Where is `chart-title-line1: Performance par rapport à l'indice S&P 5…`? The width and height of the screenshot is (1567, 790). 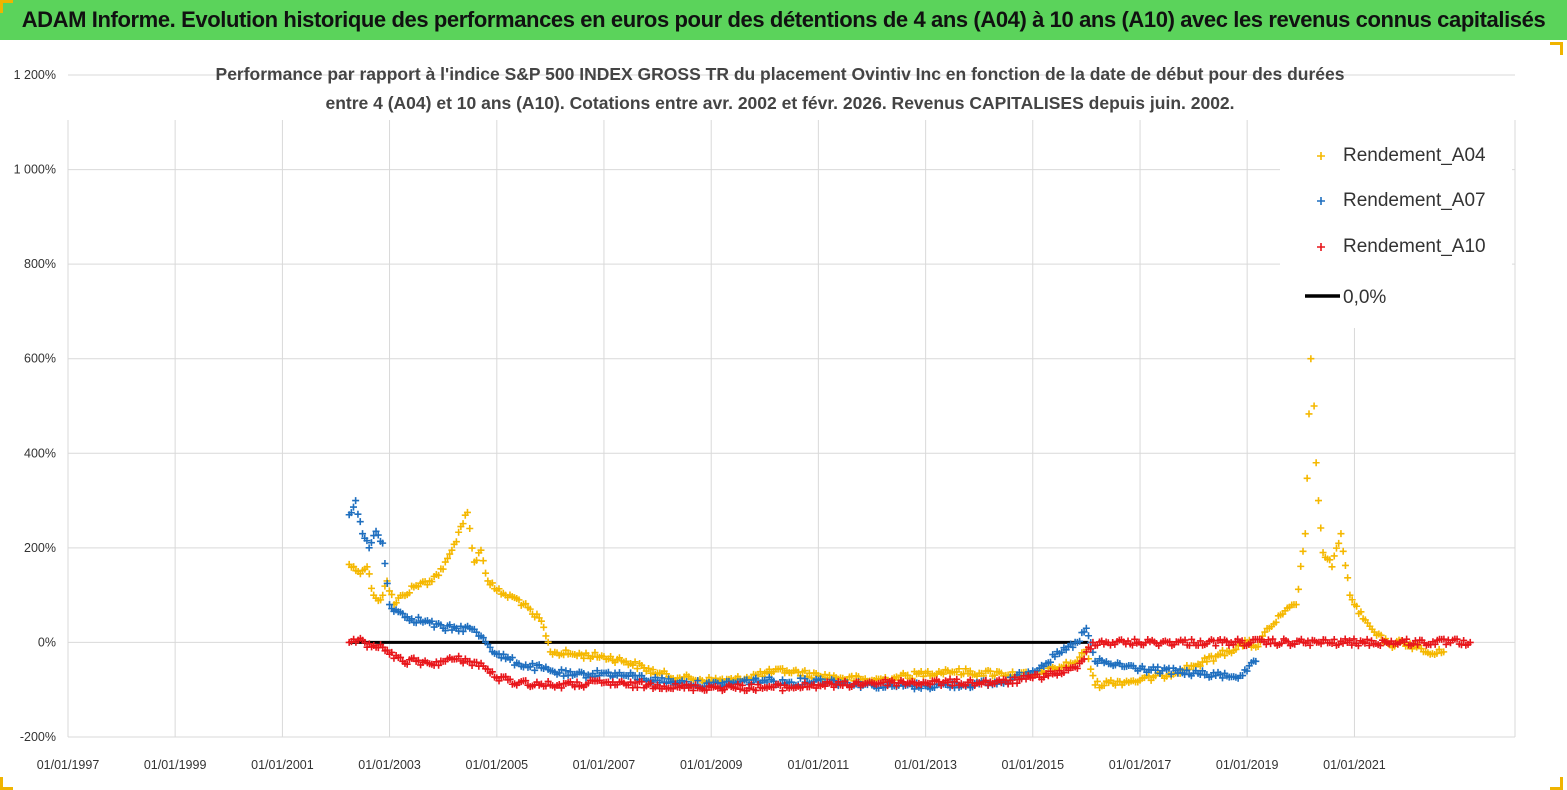
chart-title-line1: Performance par rapport à l'indice S&P 5… is located at coordinates (780, 74).